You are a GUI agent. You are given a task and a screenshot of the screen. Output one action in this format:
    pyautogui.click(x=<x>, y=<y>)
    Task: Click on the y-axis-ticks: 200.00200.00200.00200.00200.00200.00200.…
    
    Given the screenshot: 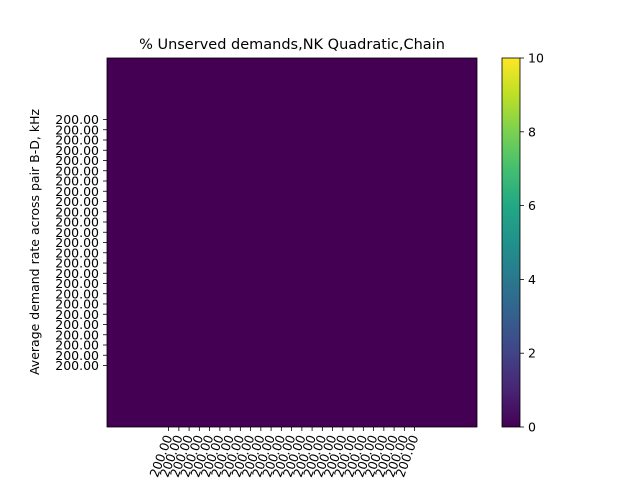 What is the action you would take?
    pyautogui.click(x=81, y=242)
    